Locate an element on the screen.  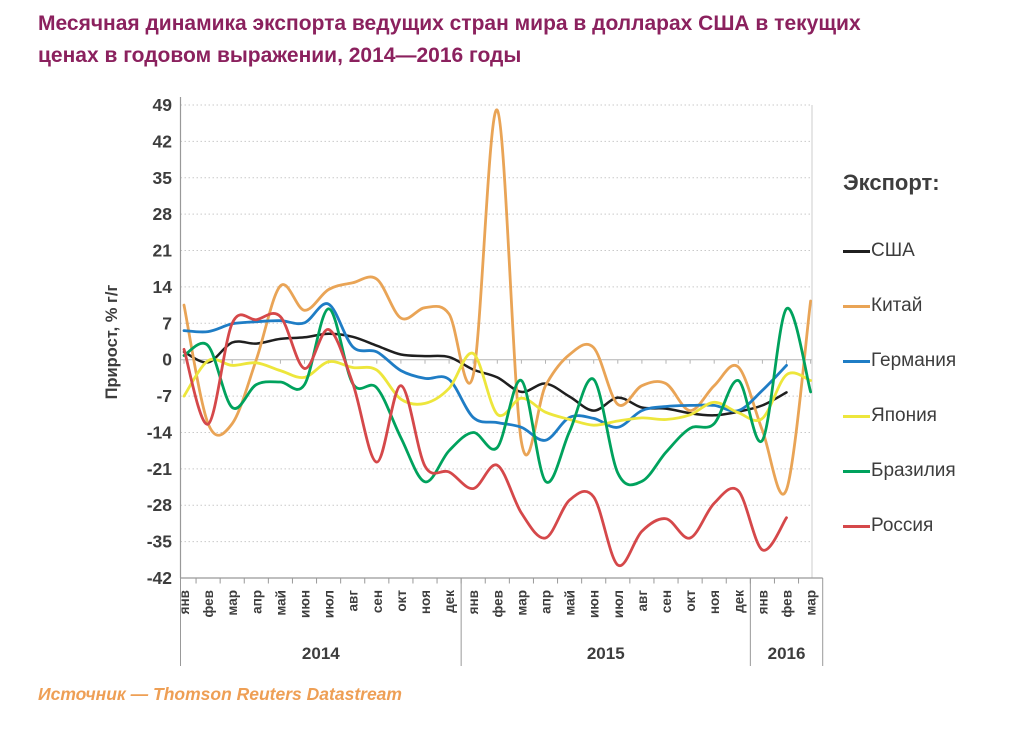
legend-item-china: Китай is located at coordinates (930, 306).